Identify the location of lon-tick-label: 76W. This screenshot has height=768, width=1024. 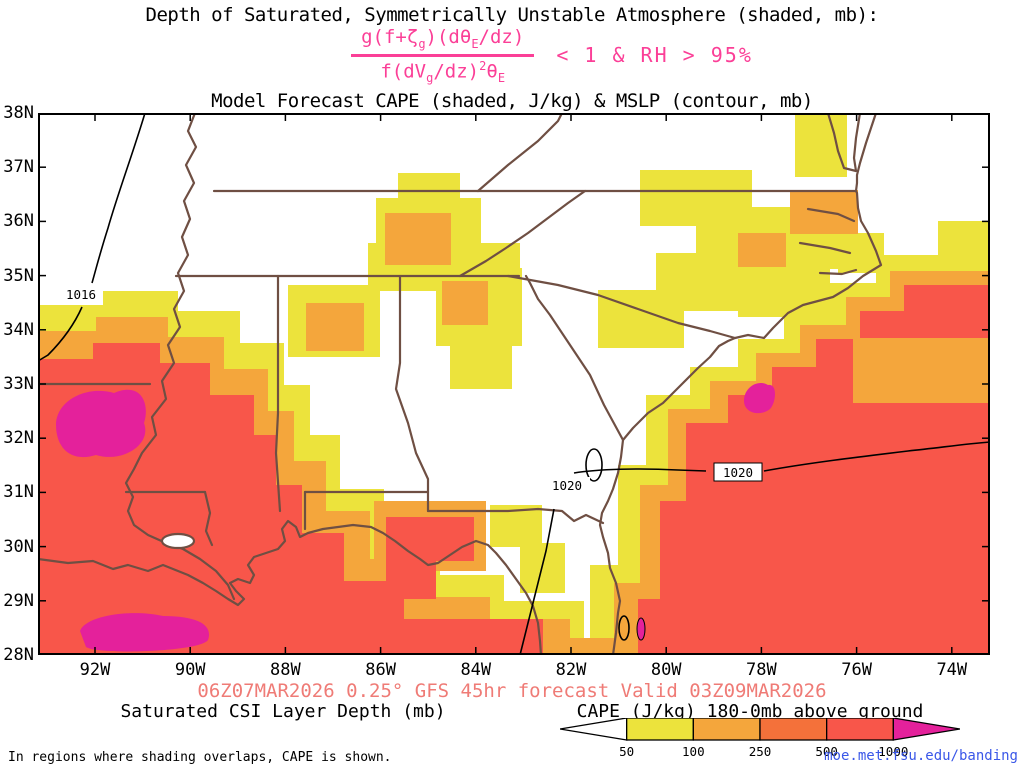
(856, 670).